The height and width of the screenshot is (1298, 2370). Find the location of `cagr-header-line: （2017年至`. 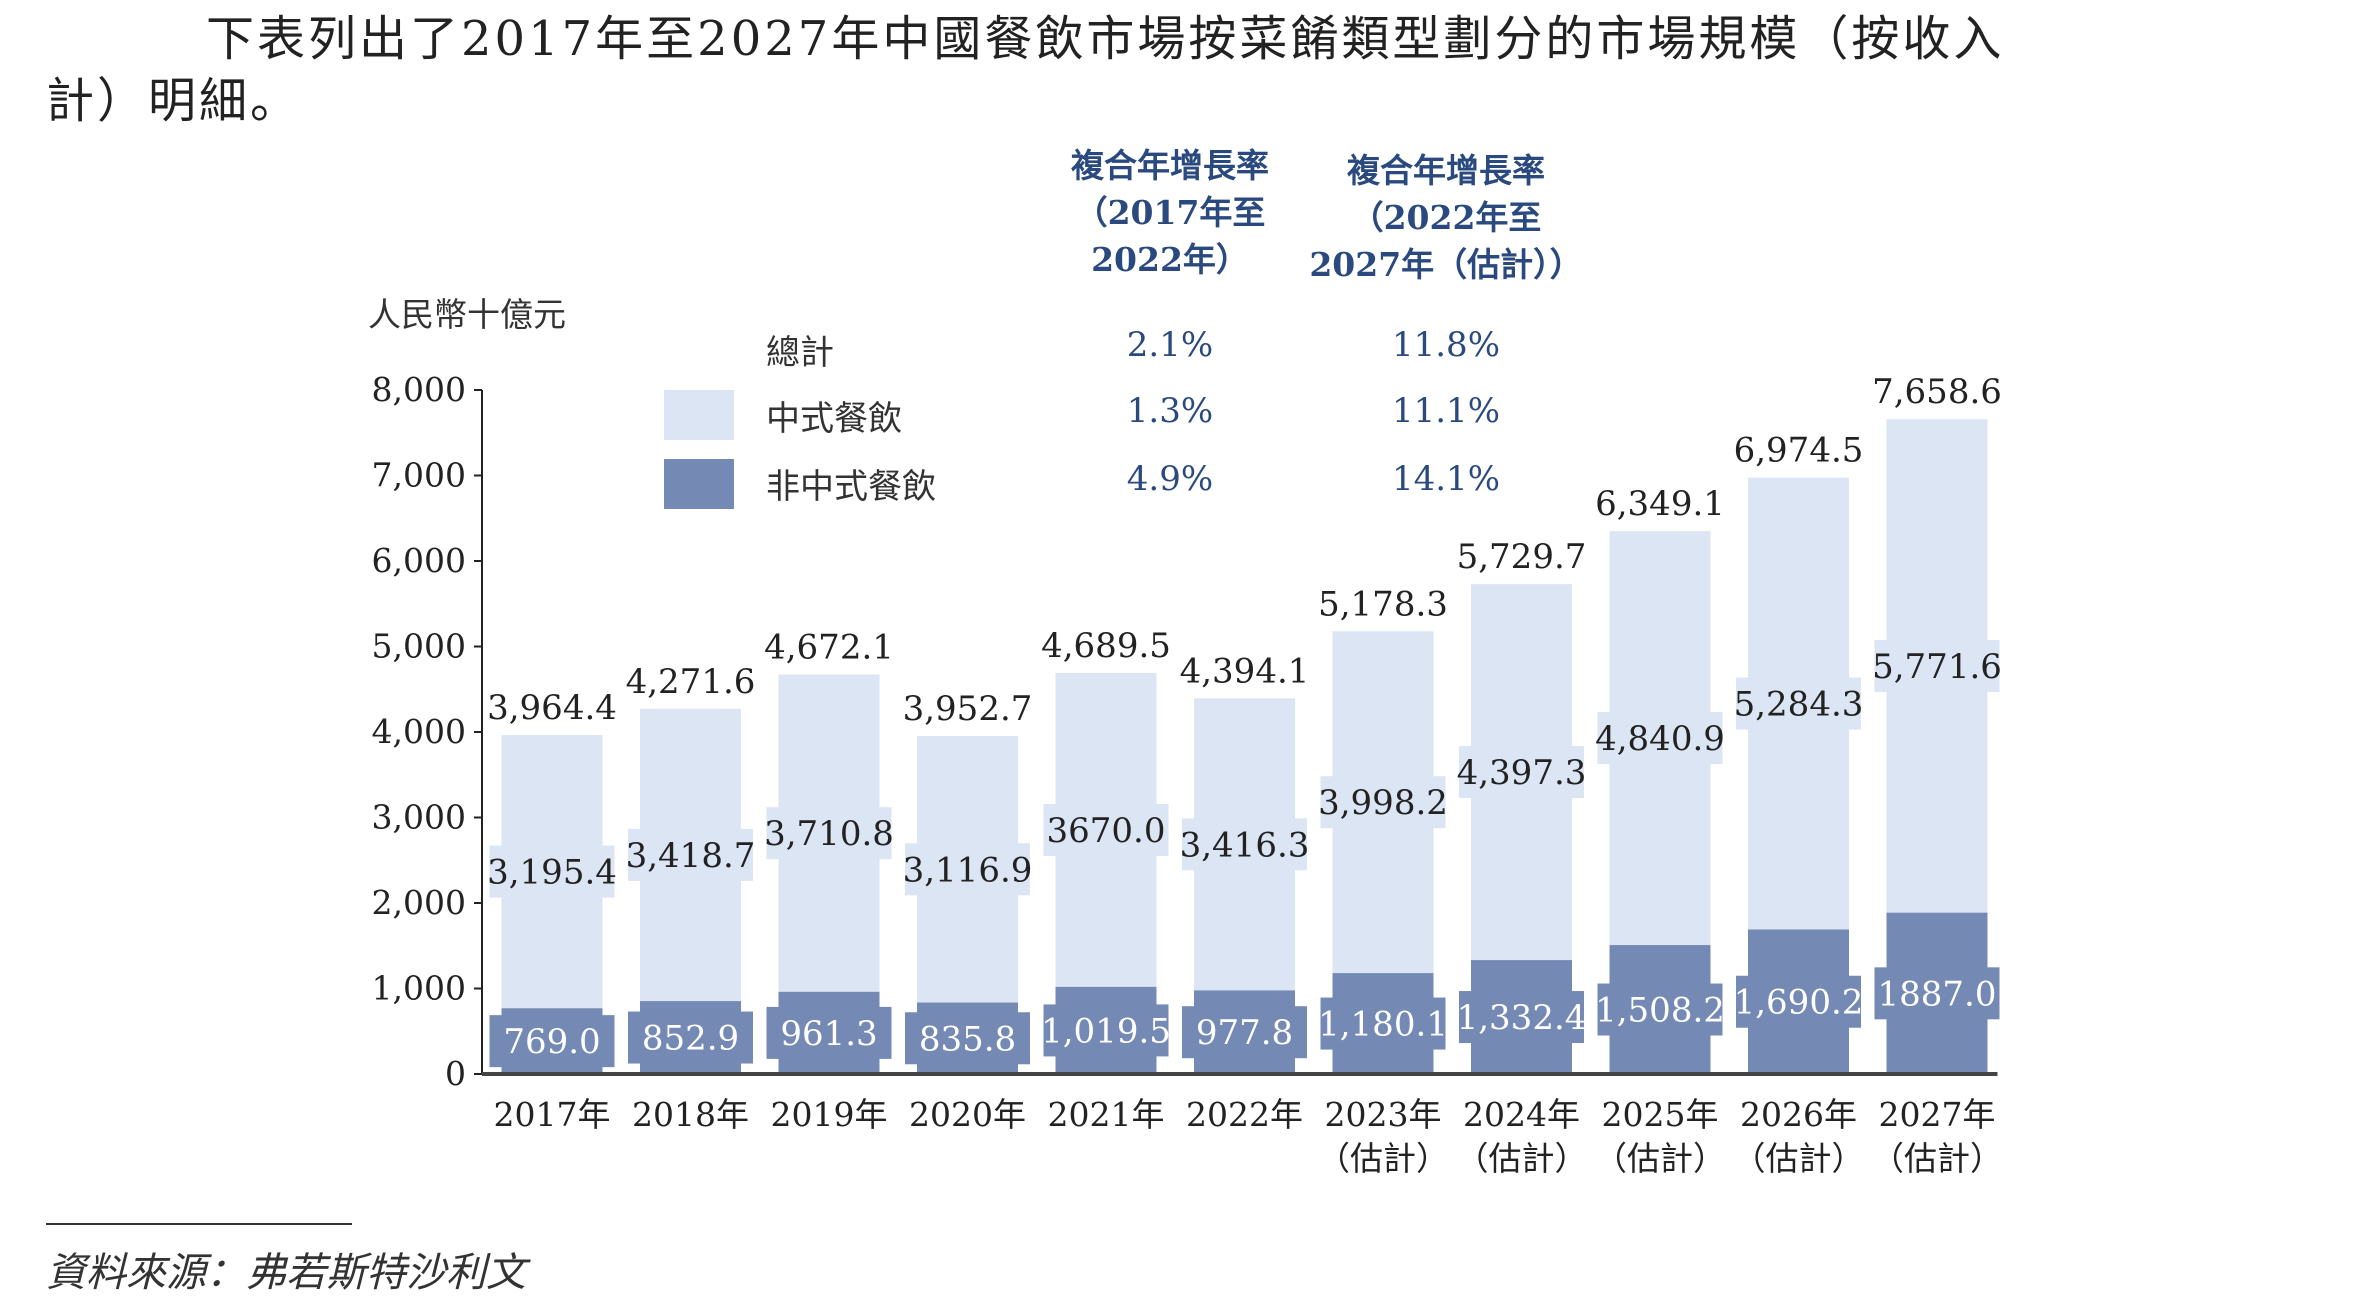

cagr-header-line: （2017年至 is located at coordinates (1170, 212).